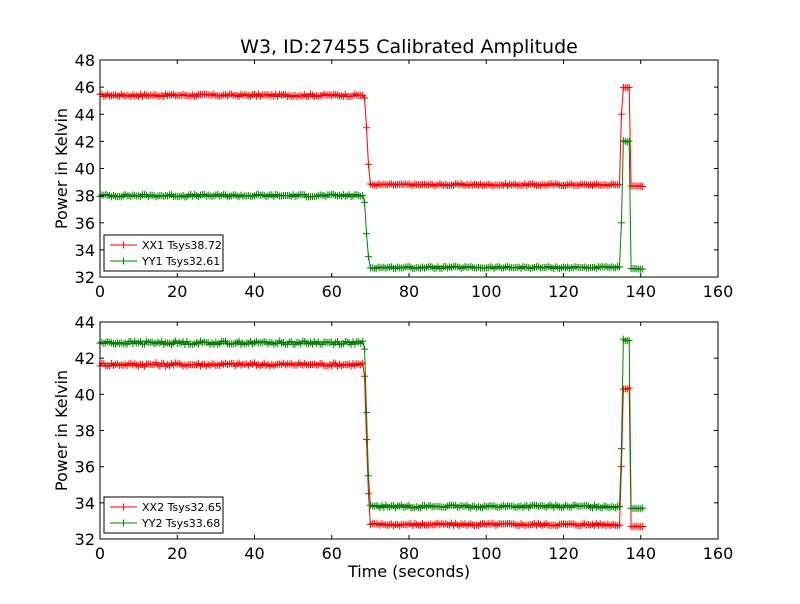 The height and width of the screenshot is (604, 800). Describe the element at coordinates (180, 261) in the screenshot. I see `legend-entry-label: YY1 Tsys32.61` at that location.